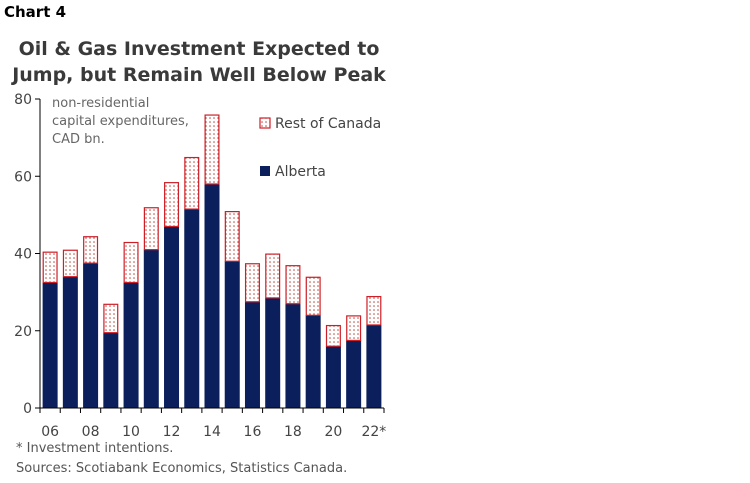 Image resolution: width=750 pixels, height=483 pixels. Describe the element at coordinates (328, 124) in the screenshot. I see `legend-label-rest-of-canada: Rest of Canada` at that location.